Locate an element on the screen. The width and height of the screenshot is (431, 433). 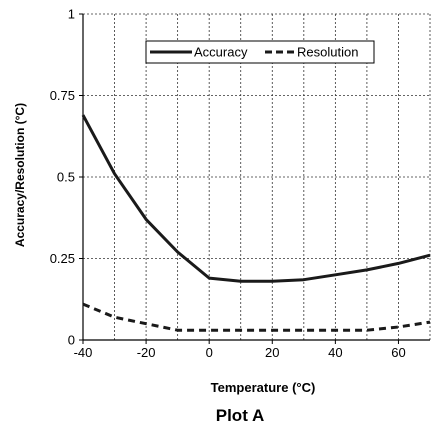
x-axis-label: Temperature (°C) is located at coordinates (263, 387).